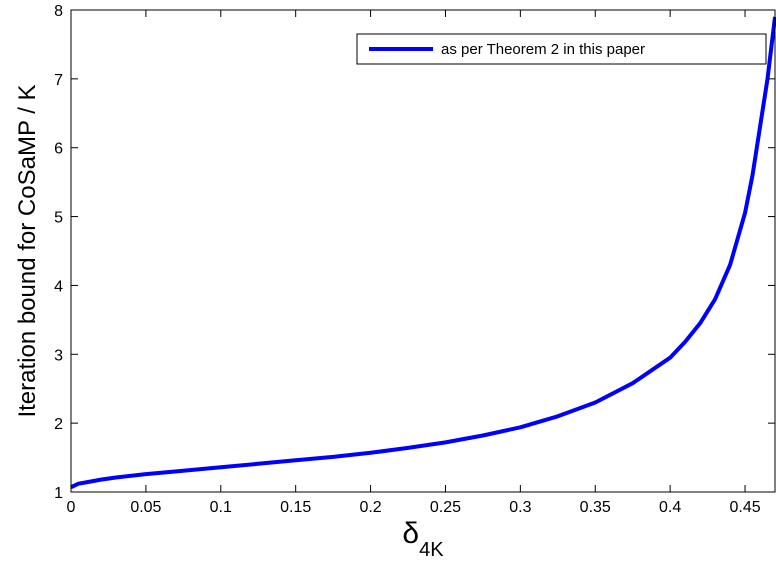  What do you see at coordinates (71, 507) in the screenshot?
I see `x-tick-label: 0` at bounding box center [71, 507].